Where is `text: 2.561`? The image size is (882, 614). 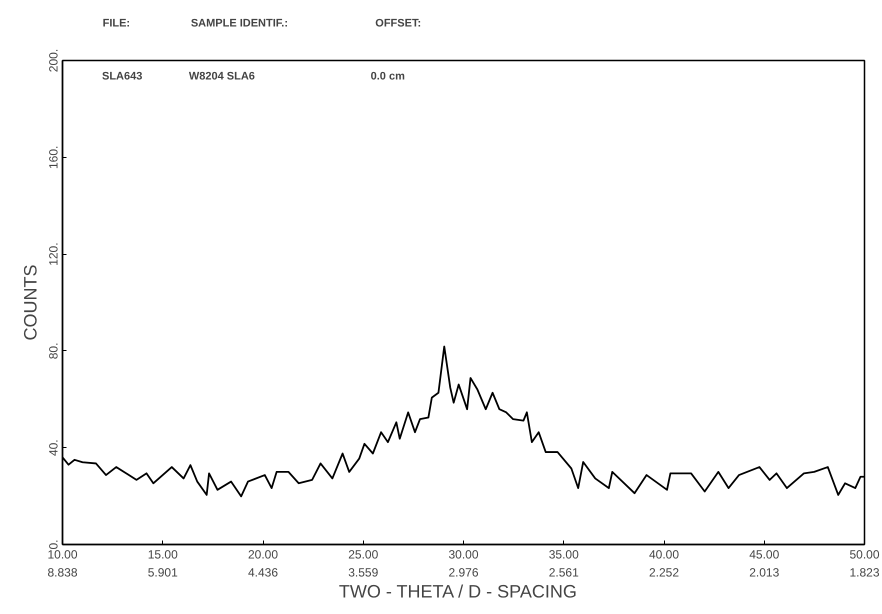
text: 2.561 is located at coordinates (564, 573).